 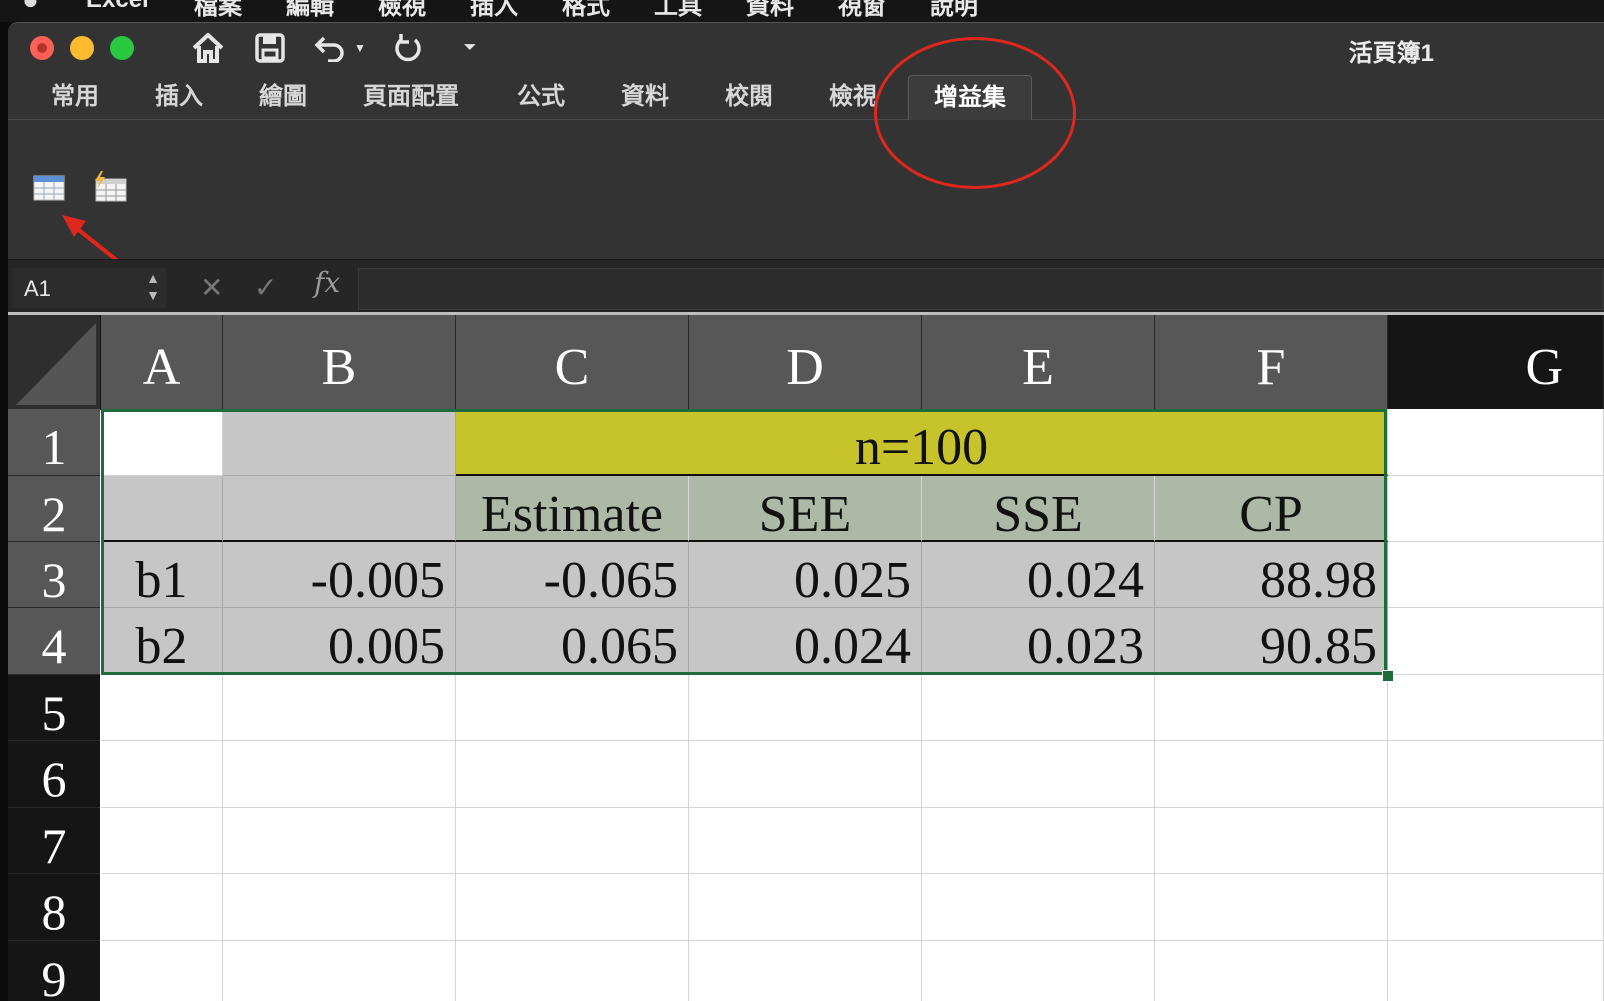 What do you see at coordinates (162, 774) in the screenshot?
I see `cell-a6` at bounding box center [162, 774].